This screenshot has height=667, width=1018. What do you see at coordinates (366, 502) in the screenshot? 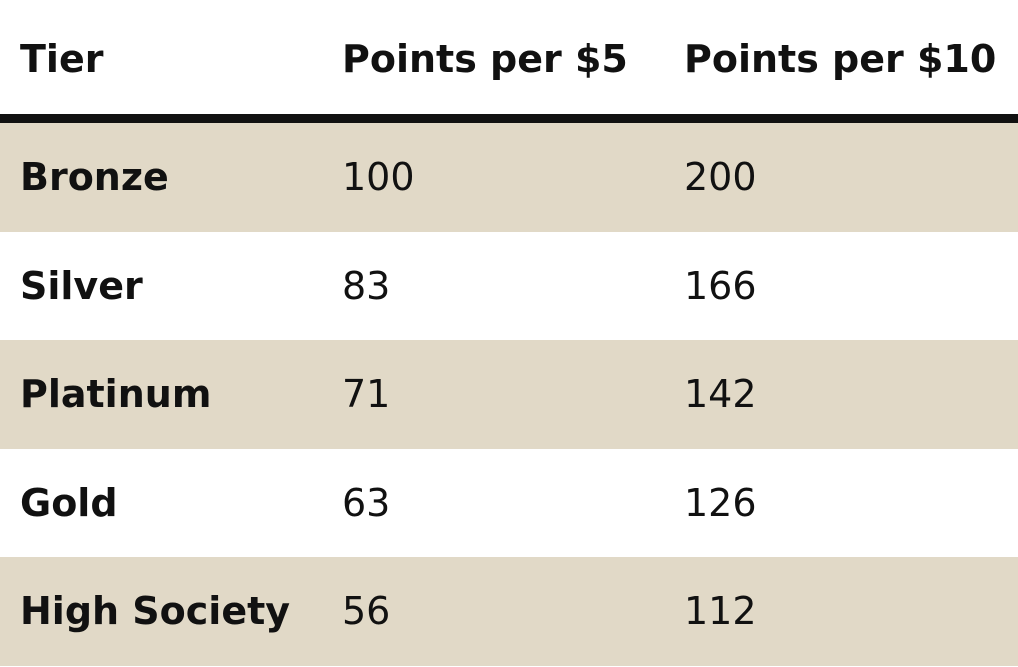
I see `points-cell: 63` at bounding box center [366, 502].